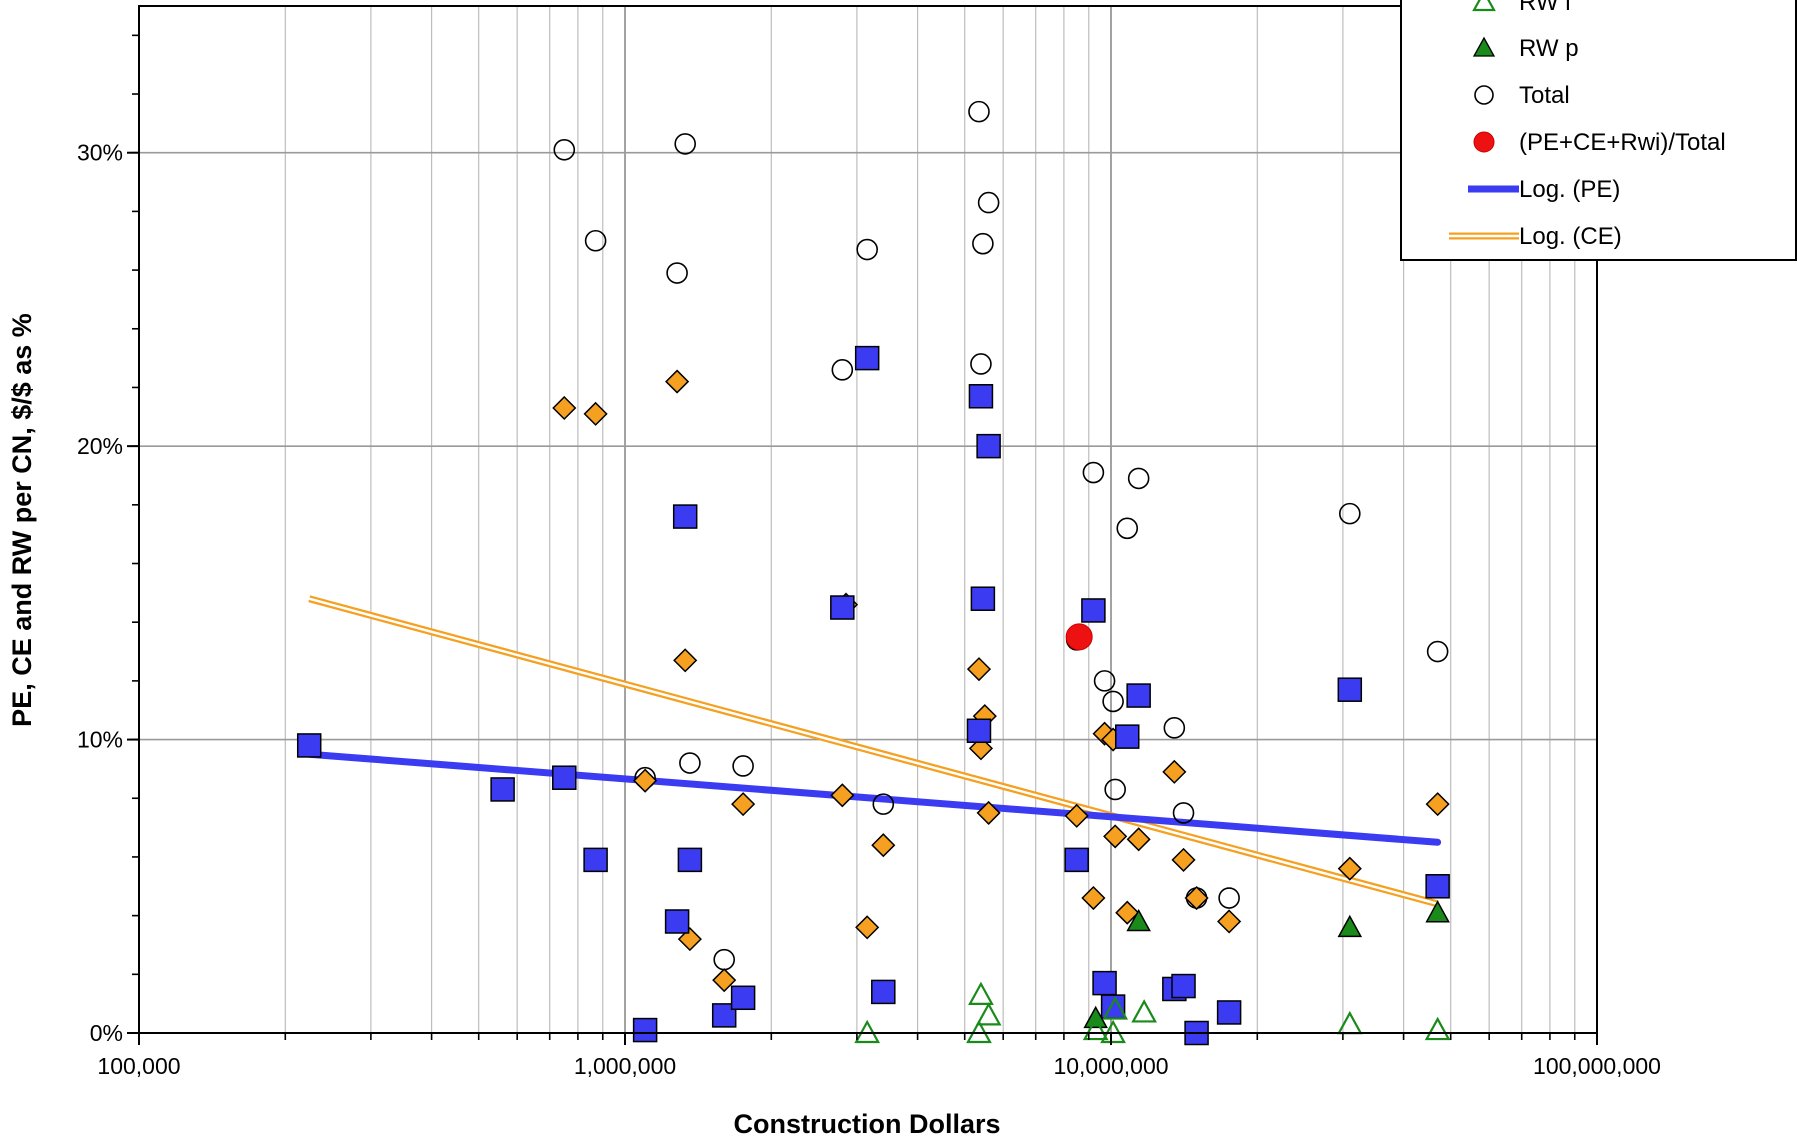  I want to click on legend-item: Total, so click(1522, 95).